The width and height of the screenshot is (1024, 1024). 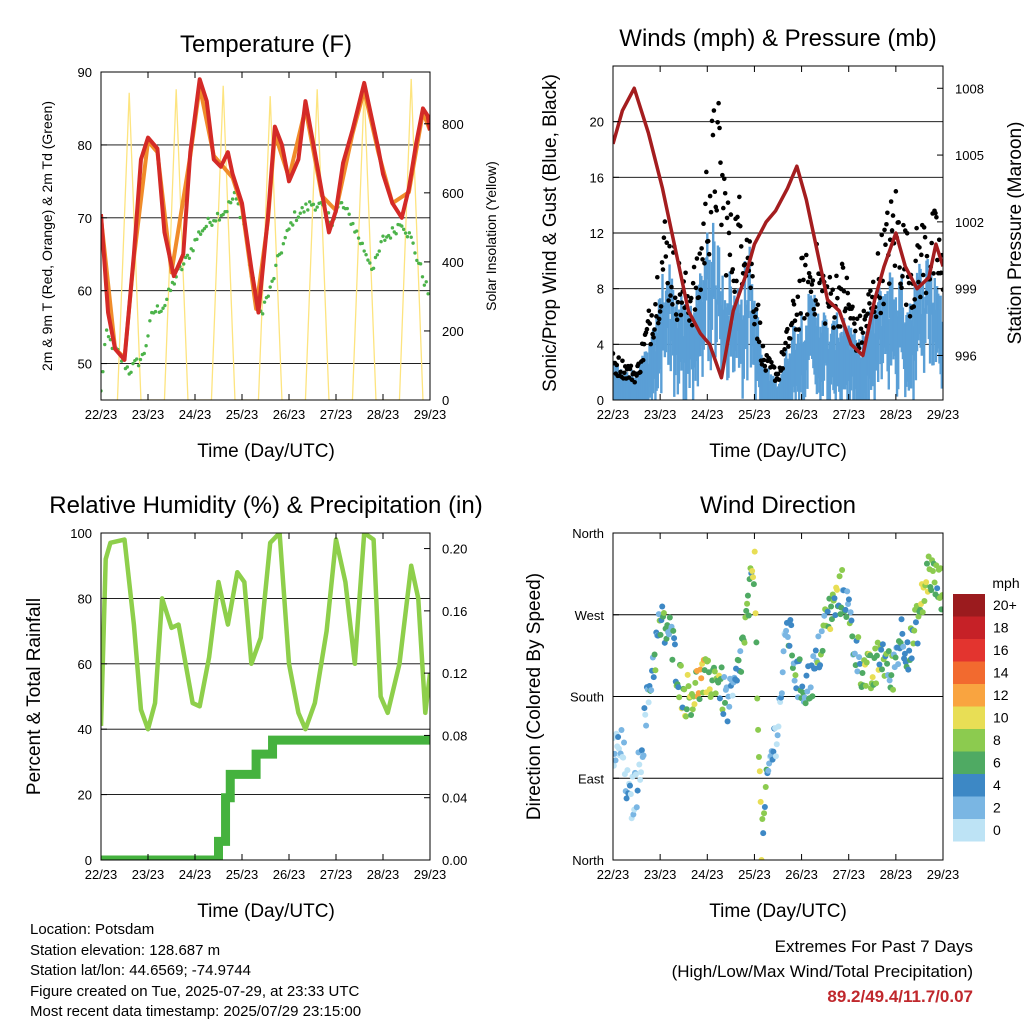 I want to click on rh_chart-plot-area, so click(x=265, y=696).